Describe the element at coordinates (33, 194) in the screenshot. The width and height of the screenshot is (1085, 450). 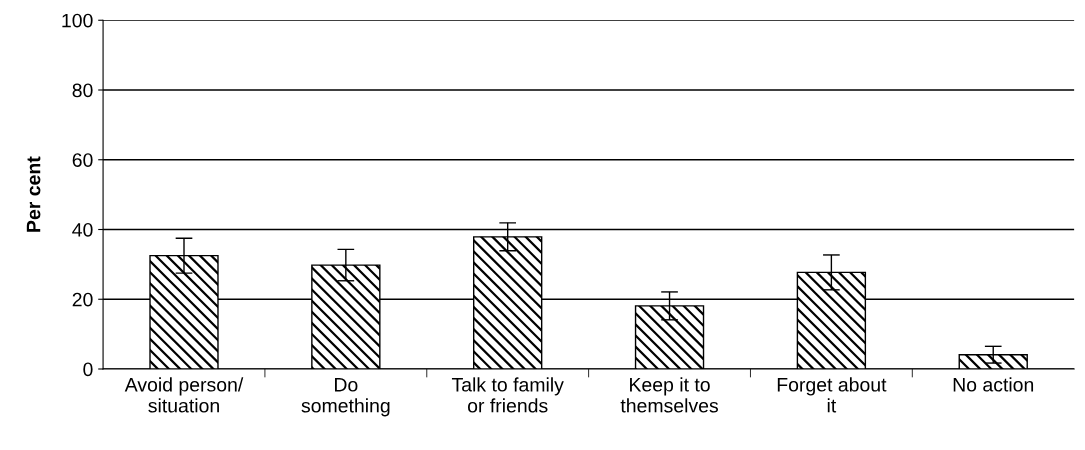
I see `y-axis-title: Per cent` at that location.